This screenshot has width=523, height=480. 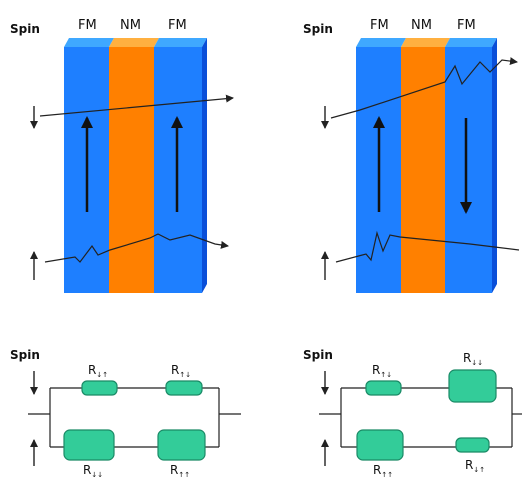 What do you see at coordinates (93, 471) in the screenshot?
I see `left-resistor-bottom-1-label: R↓↓` at bounding box center [93, 471].